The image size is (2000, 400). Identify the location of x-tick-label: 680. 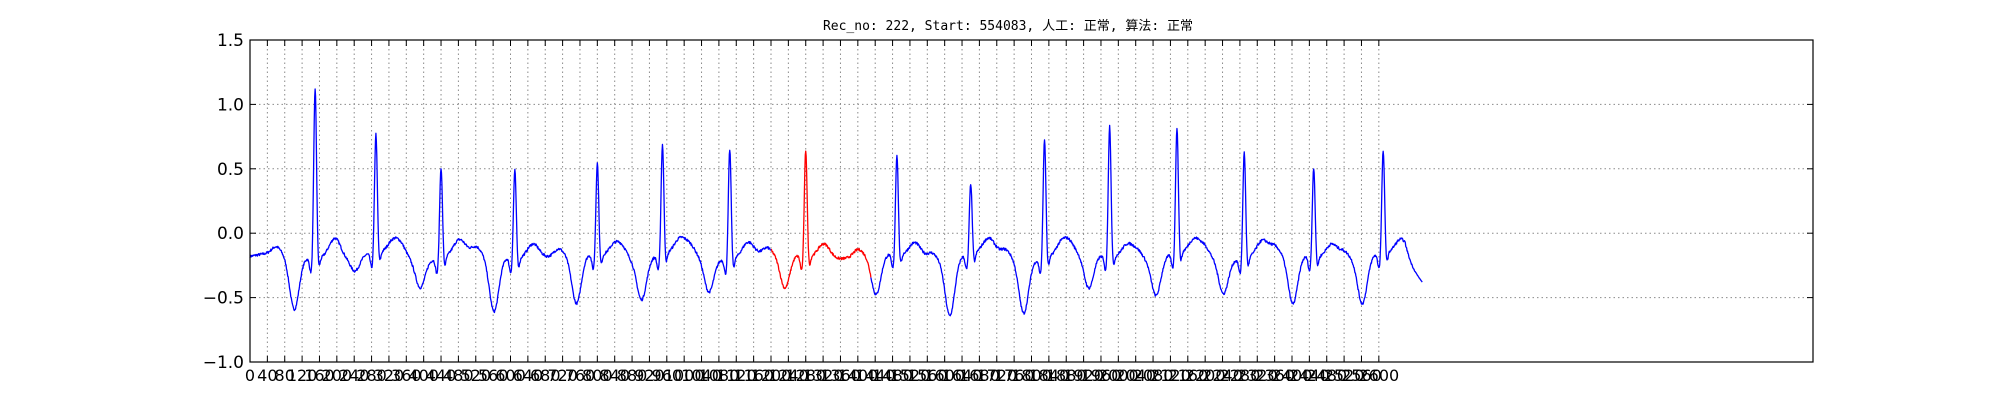
(545, 375).